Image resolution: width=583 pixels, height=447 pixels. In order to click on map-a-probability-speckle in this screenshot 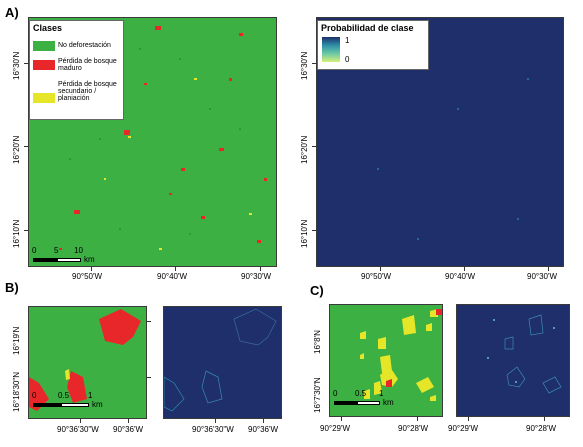, I will do `click(453, 159)`.